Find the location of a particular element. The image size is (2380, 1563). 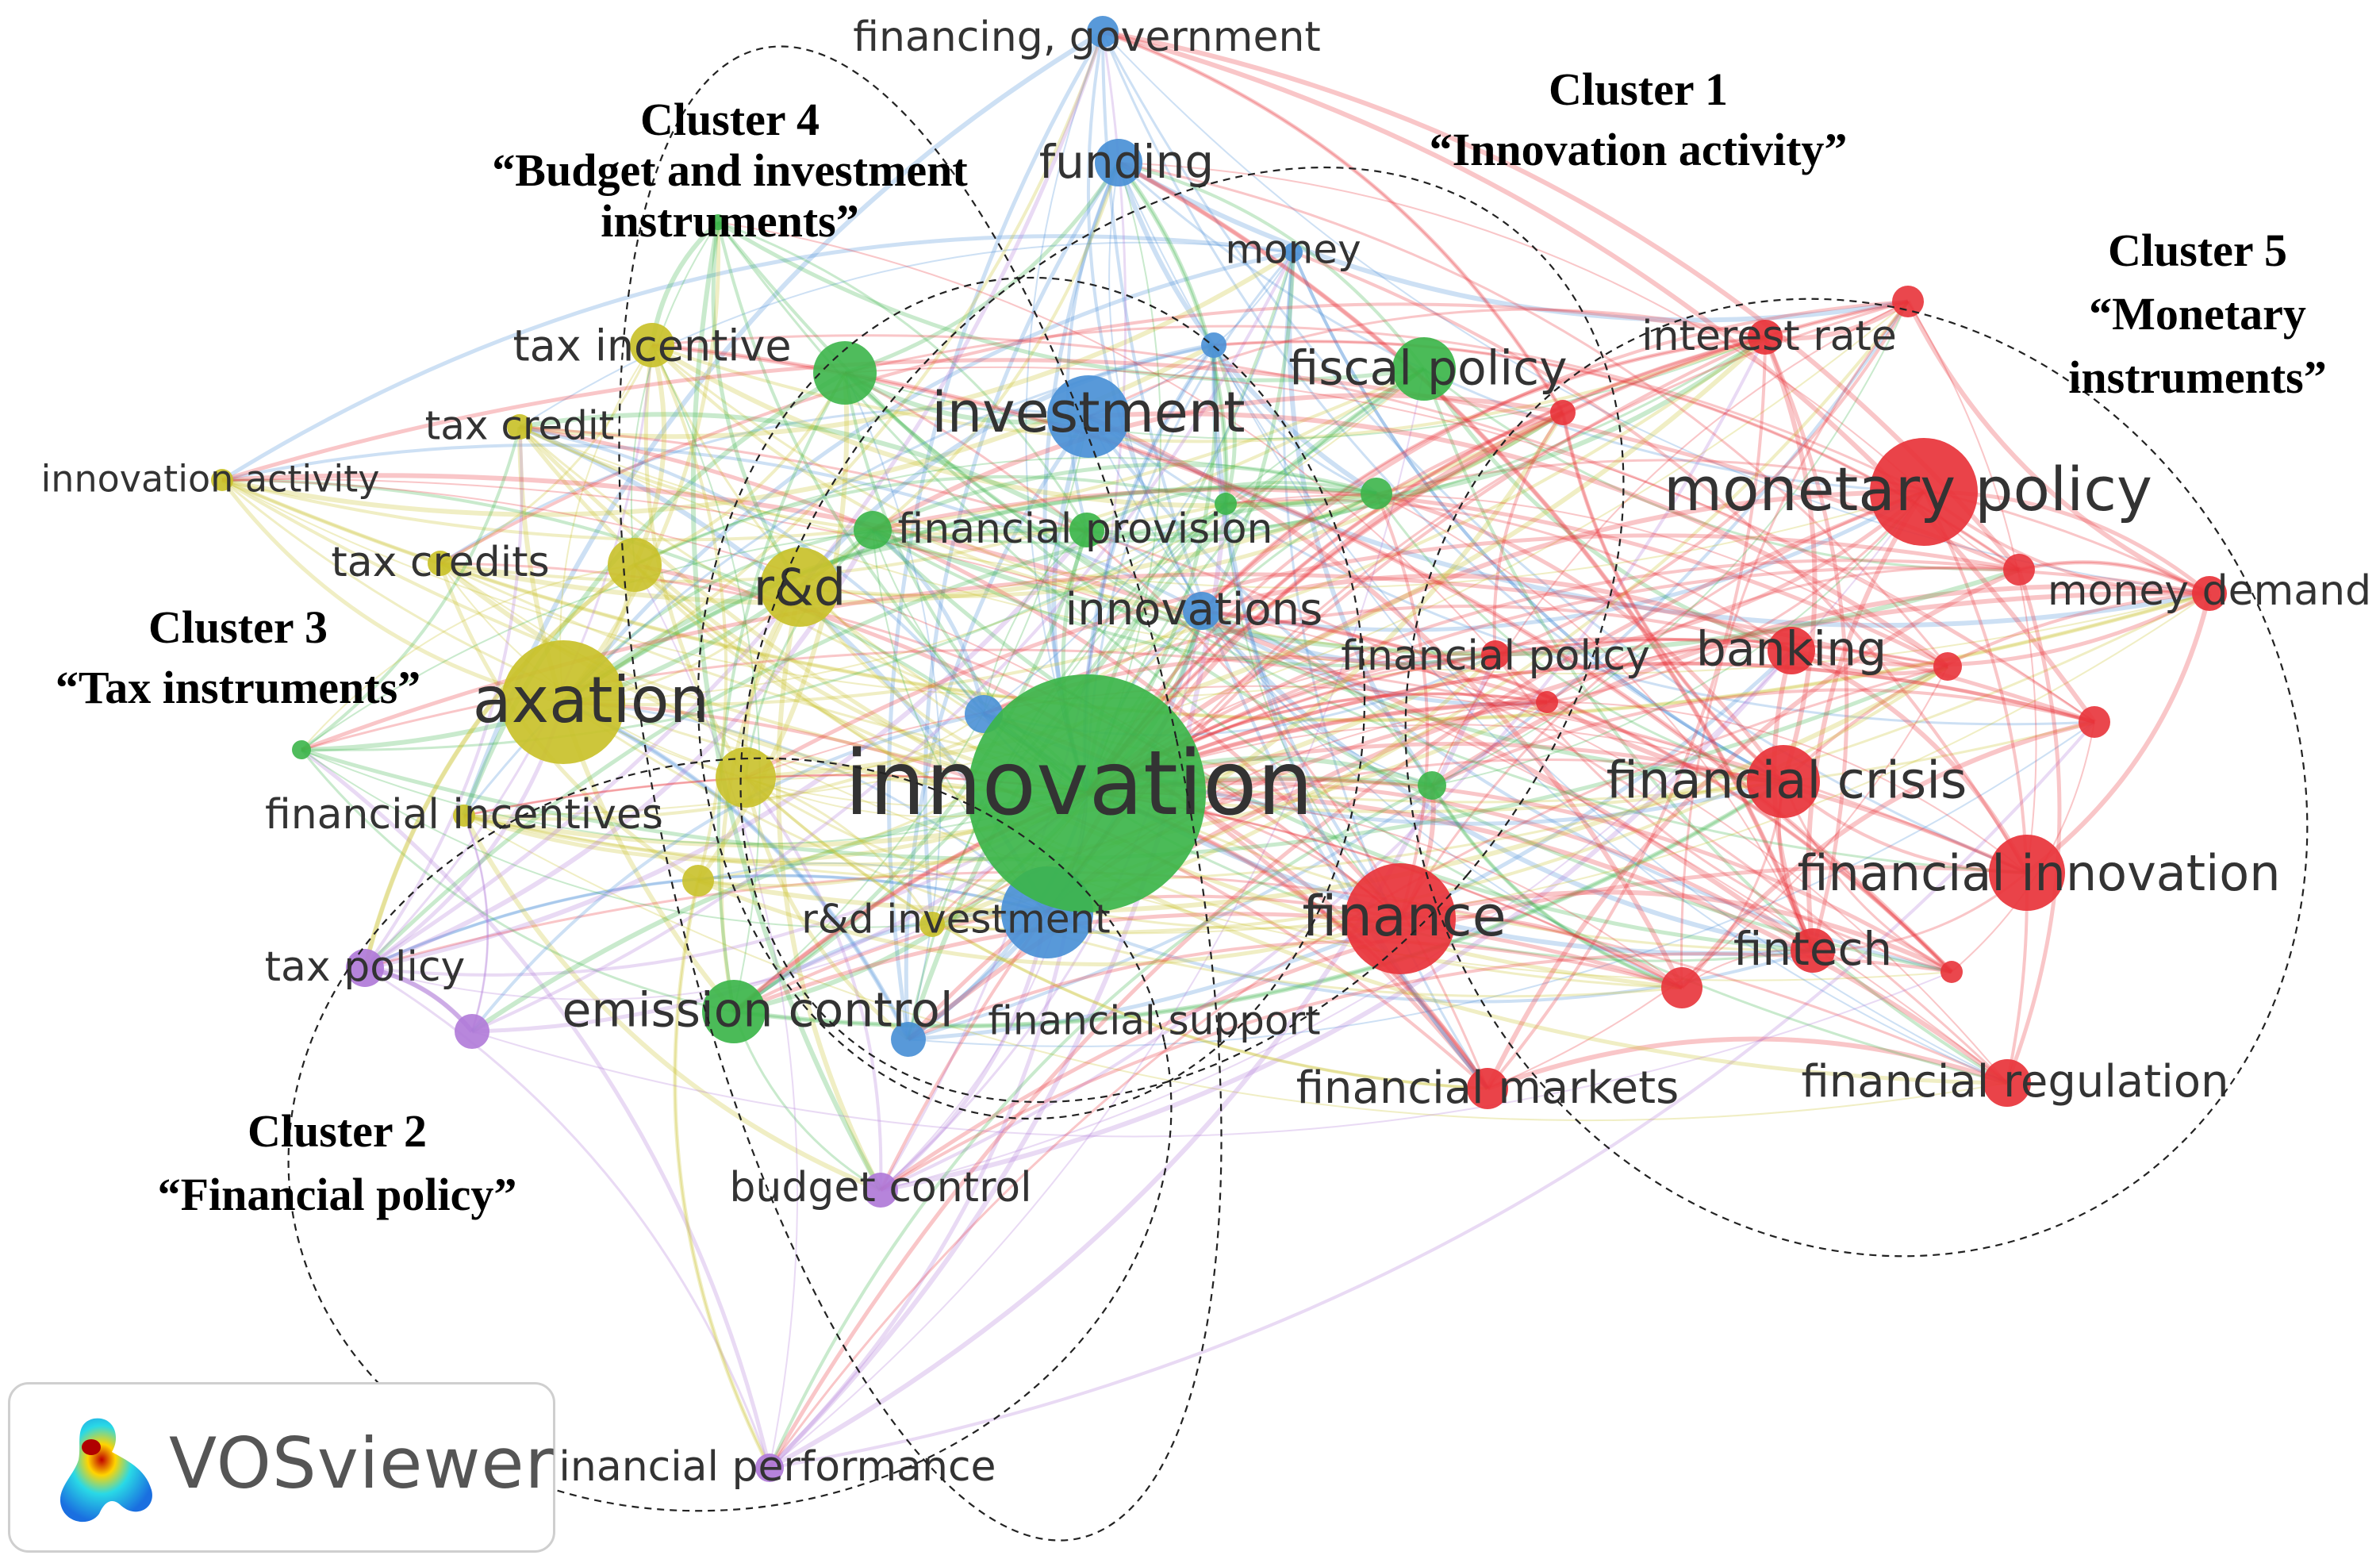

node-financial-support is located at coordinates (908, 1039).